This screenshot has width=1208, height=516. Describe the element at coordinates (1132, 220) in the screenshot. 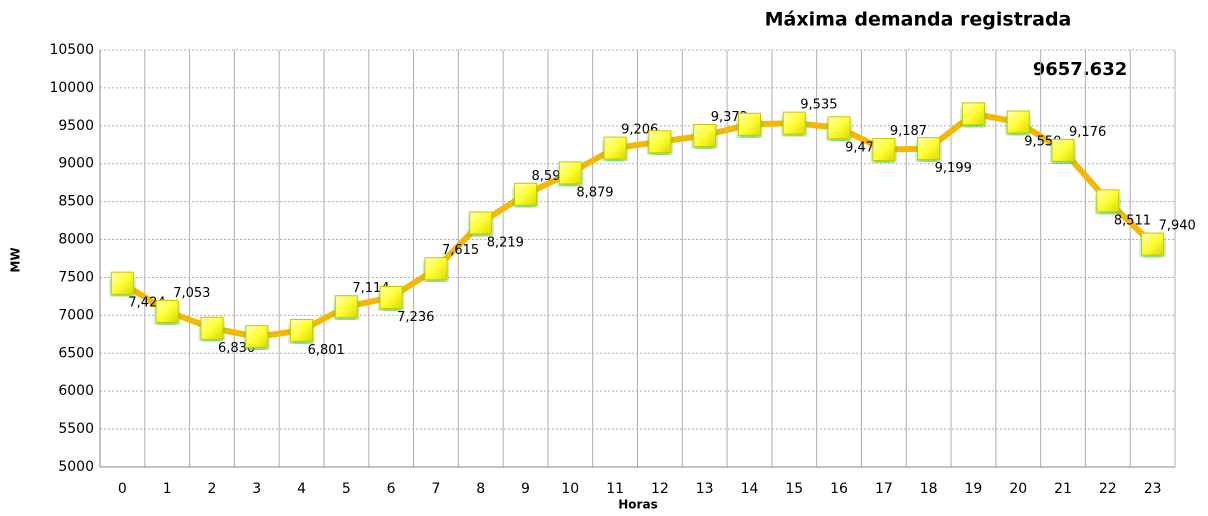

I see `data-label: 8,511` at that location.